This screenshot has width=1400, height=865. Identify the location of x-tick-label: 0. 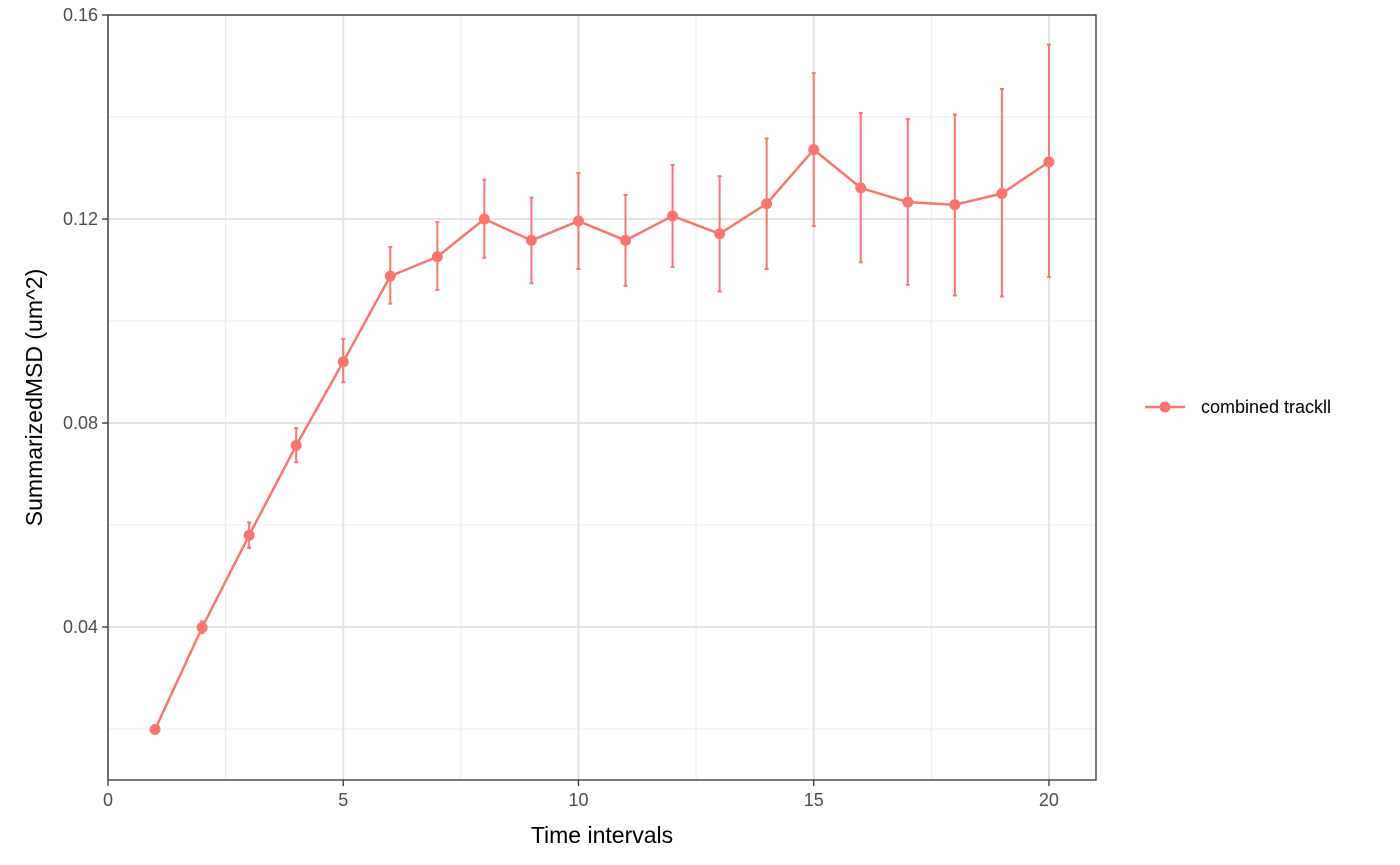
(108, 800).